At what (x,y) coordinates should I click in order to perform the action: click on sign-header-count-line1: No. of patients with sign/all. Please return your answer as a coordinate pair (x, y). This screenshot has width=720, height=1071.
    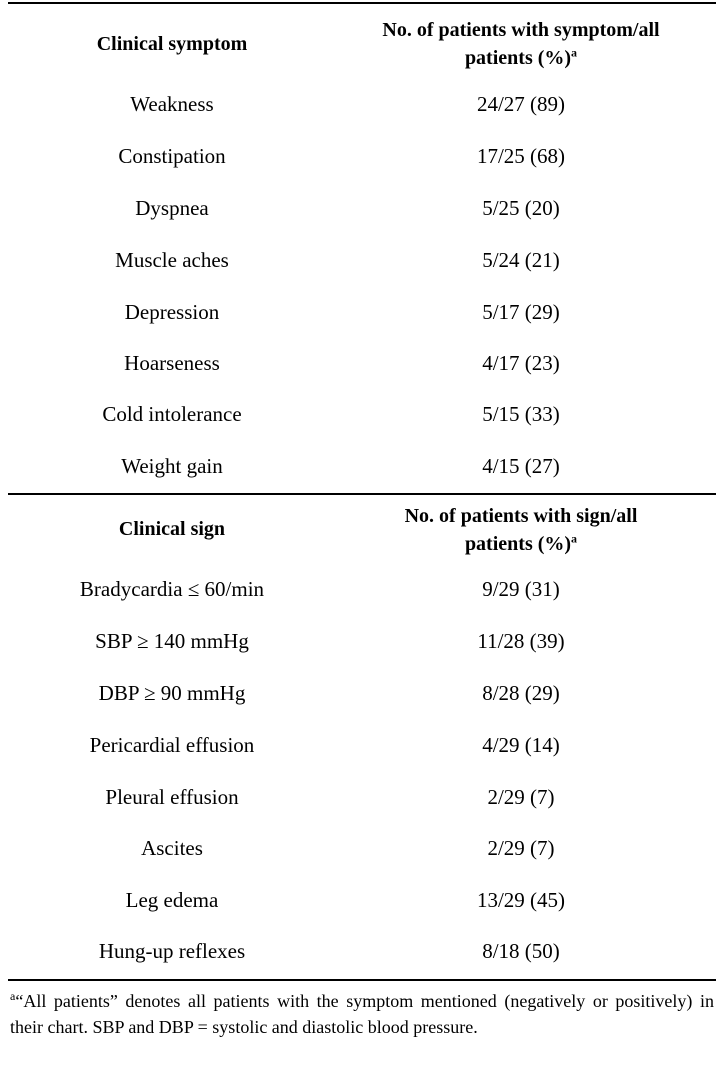
    Looking at the image, I should click on (521, 516).